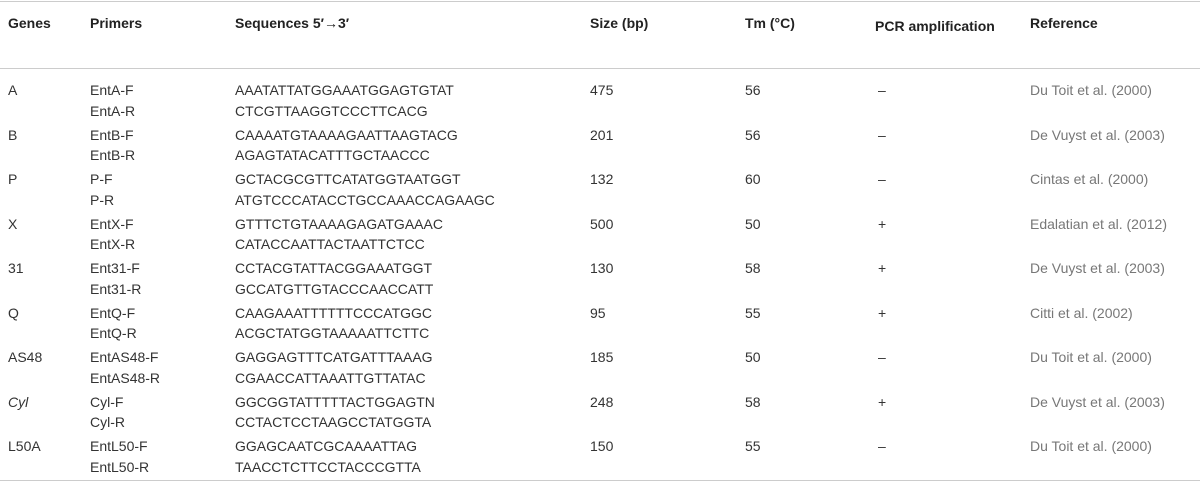 Image resolution: width=1200 pixels, height=482 pixels. What do you see at coordinates (107, 422) in the screenshot?
I see `primer: Cyl-R` at bounding box center [107, 422].